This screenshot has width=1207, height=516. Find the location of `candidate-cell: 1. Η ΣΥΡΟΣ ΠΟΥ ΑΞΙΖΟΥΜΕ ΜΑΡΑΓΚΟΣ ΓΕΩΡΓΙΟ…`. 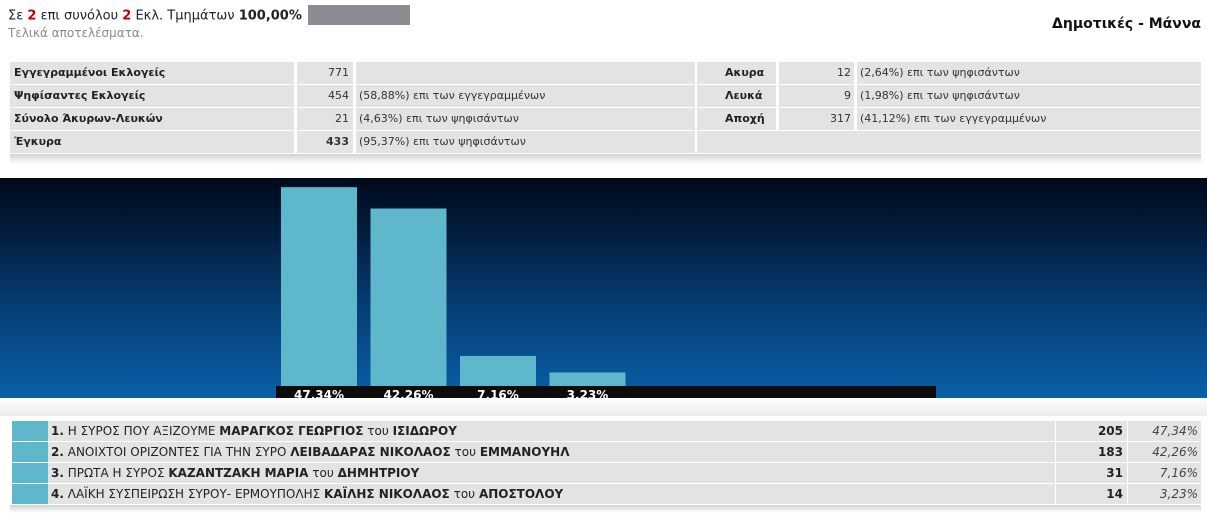

candidate-cell: 1. Η ΣΥΡΟΣ ΠΟΥ ΑΞΙΖΟΥΜΕ ΜΑΡΑΓΚΟΣ ΓΕΩΡΓΙΟ… is located at coordinates (551, 431).